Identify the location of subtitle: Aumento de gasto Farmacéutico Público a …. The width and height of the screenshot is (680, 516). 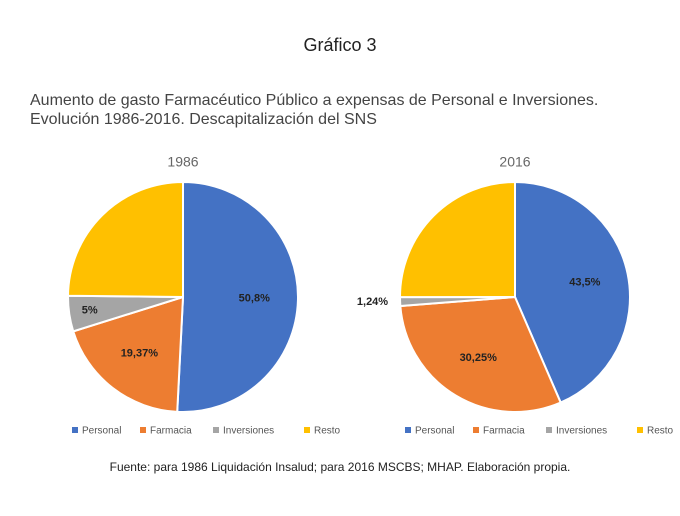
(314, 100).